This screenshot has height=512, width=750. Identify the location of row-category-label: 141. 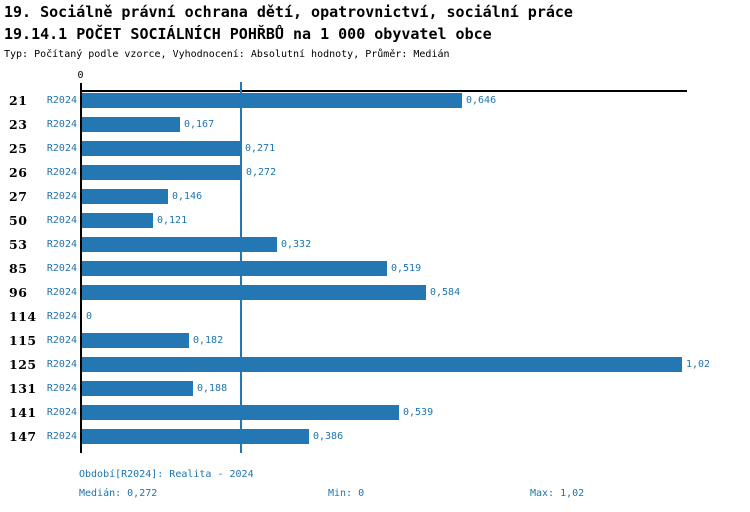
(23, 412).